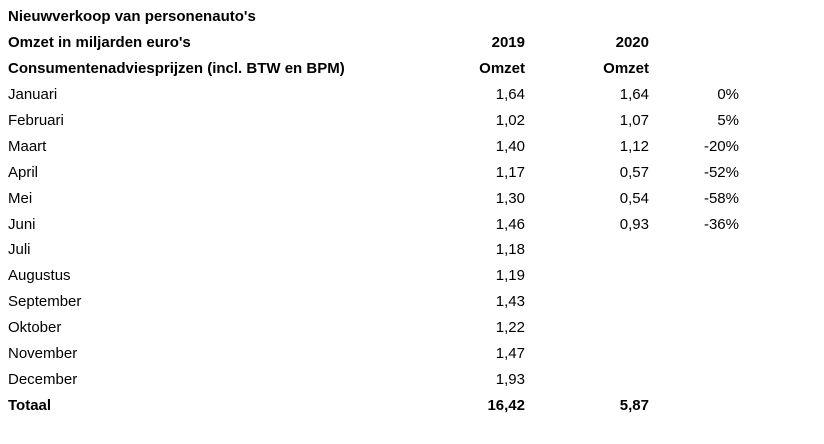 This screenshot has width=824, height=444. What do you see at coordinates (508, 42) in the screenshot?
I see `header-year-2019: 2019` at bounding box center [508, 42].